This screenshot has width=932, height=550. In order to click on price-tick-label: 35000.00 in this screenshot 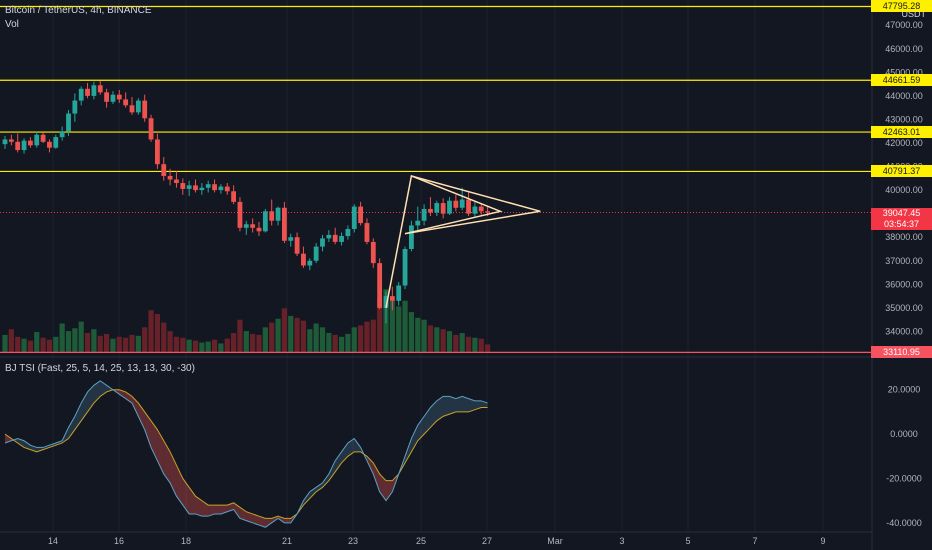, I will do `click(904, 308)`.